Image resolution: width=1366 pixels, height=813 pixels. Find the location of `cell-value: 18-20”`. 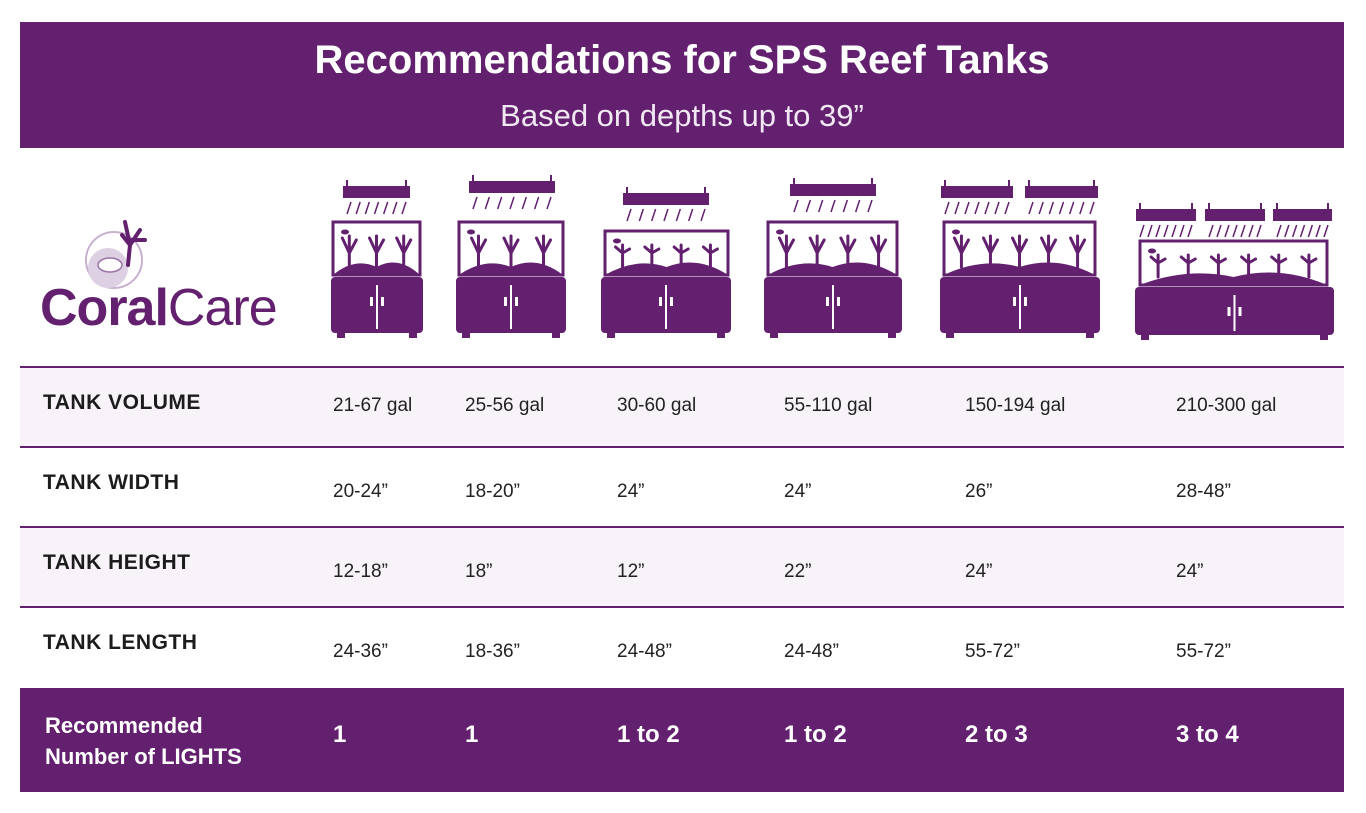

cell-value: 18-20” is located at coordinates (492, 491).